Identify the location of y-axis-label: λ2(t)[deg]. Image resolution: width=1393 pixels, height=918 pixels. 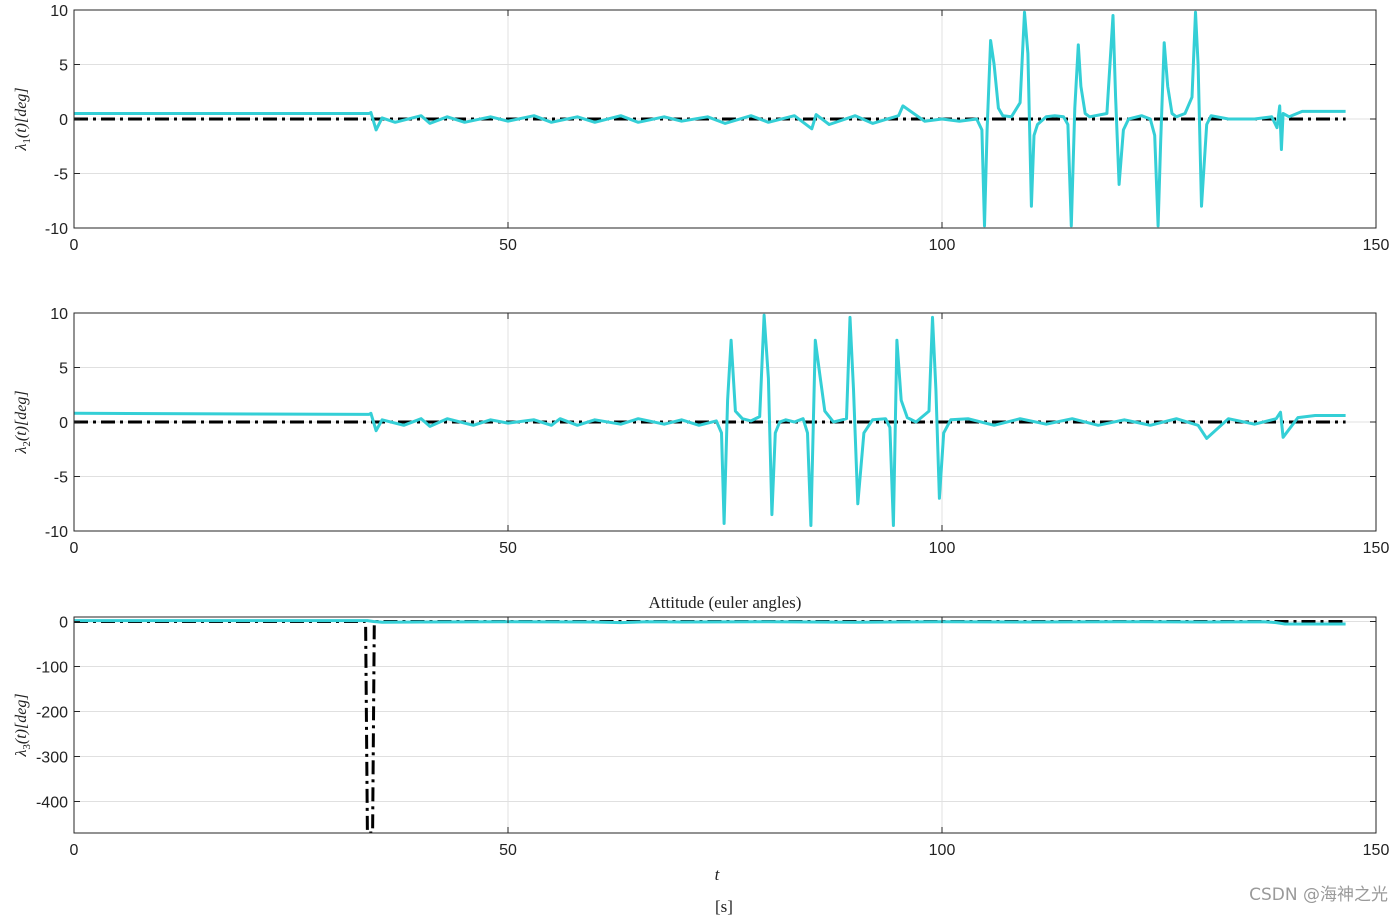
(23, 422).